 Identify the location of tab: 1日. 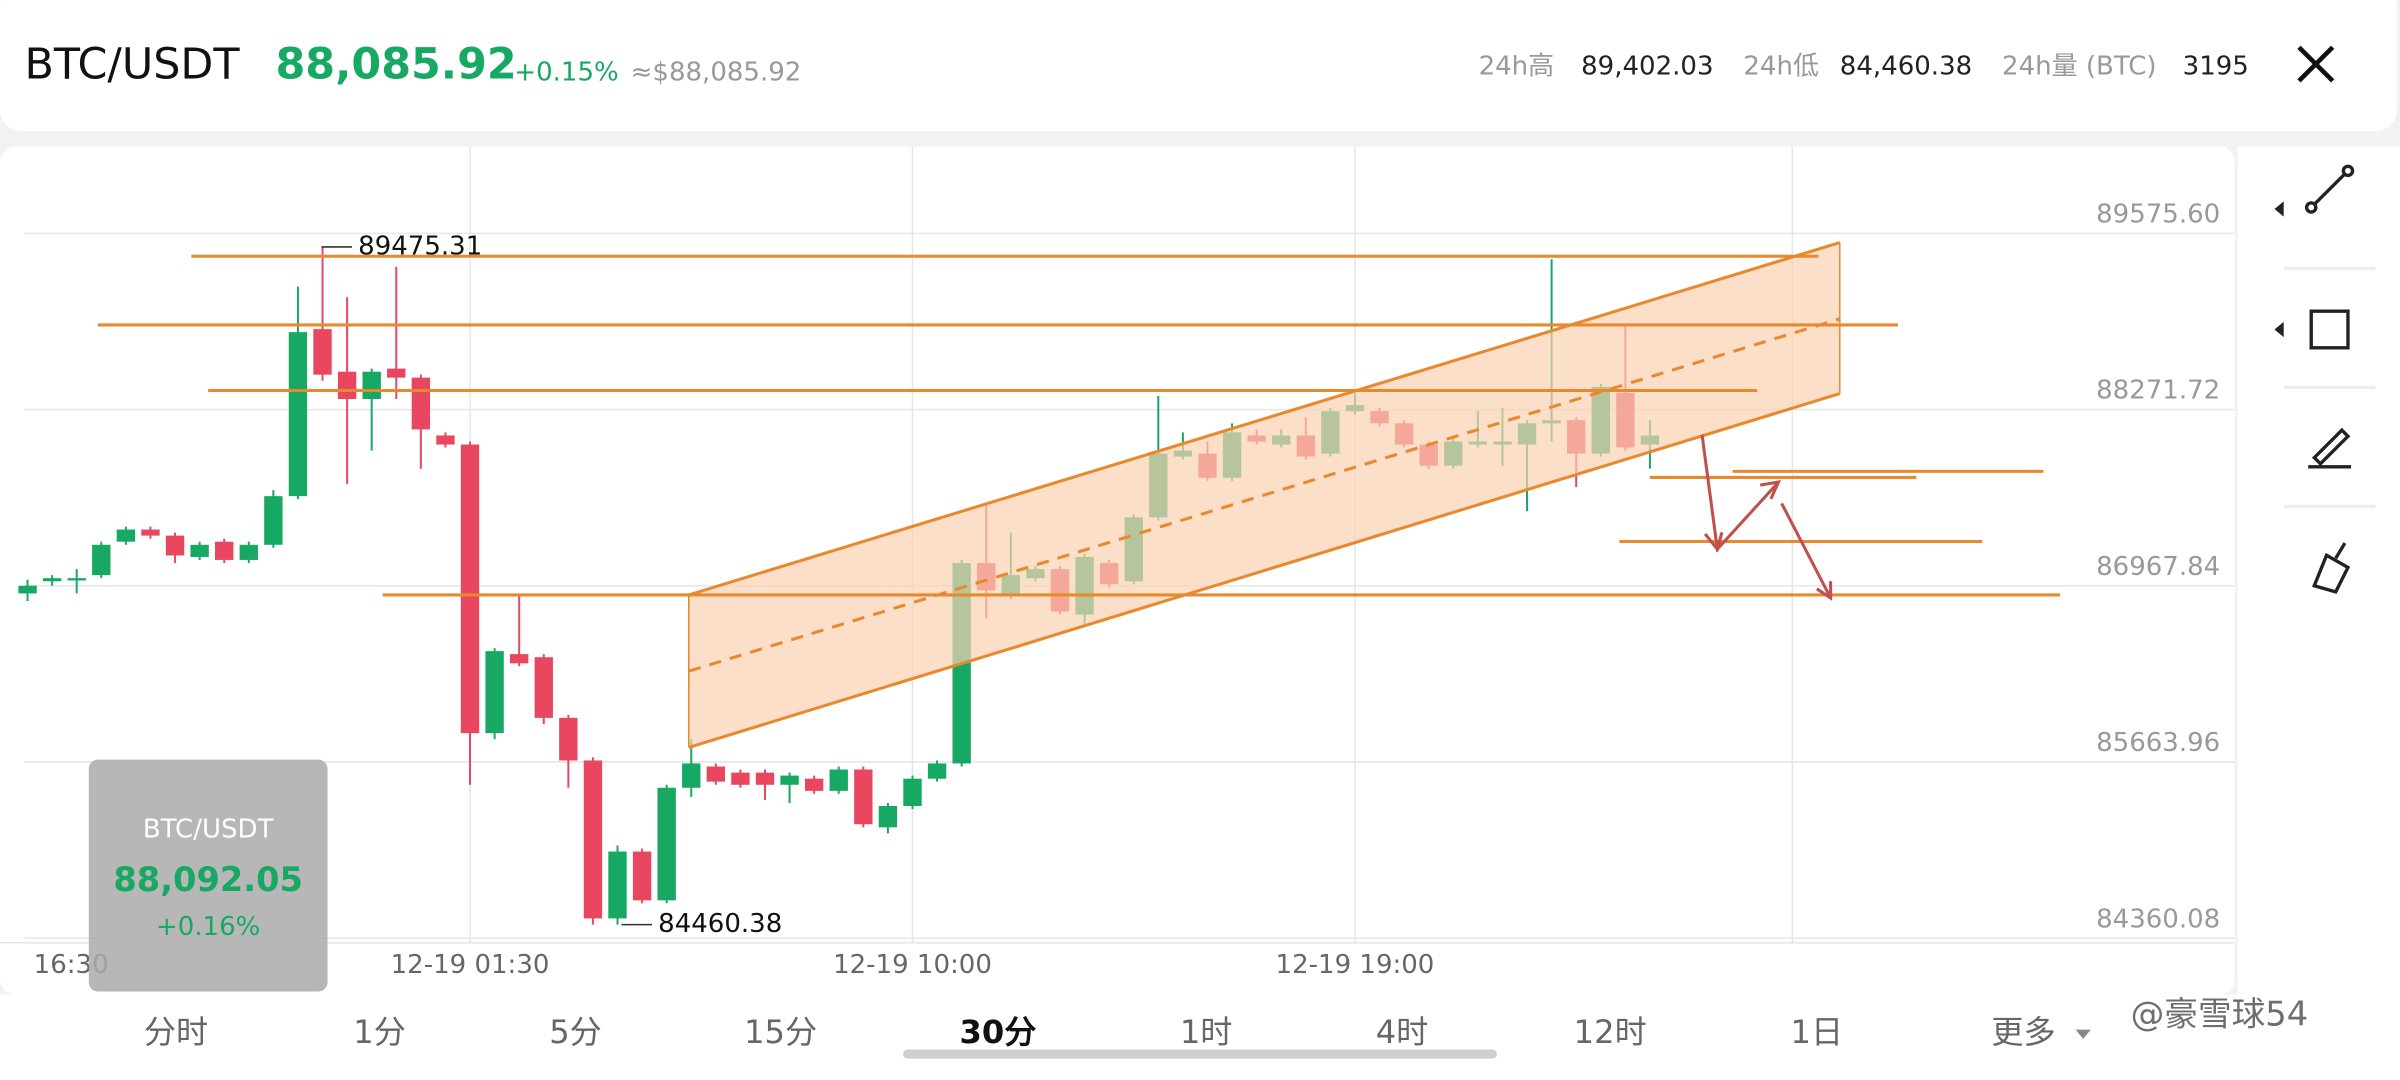
(1817, 1032).